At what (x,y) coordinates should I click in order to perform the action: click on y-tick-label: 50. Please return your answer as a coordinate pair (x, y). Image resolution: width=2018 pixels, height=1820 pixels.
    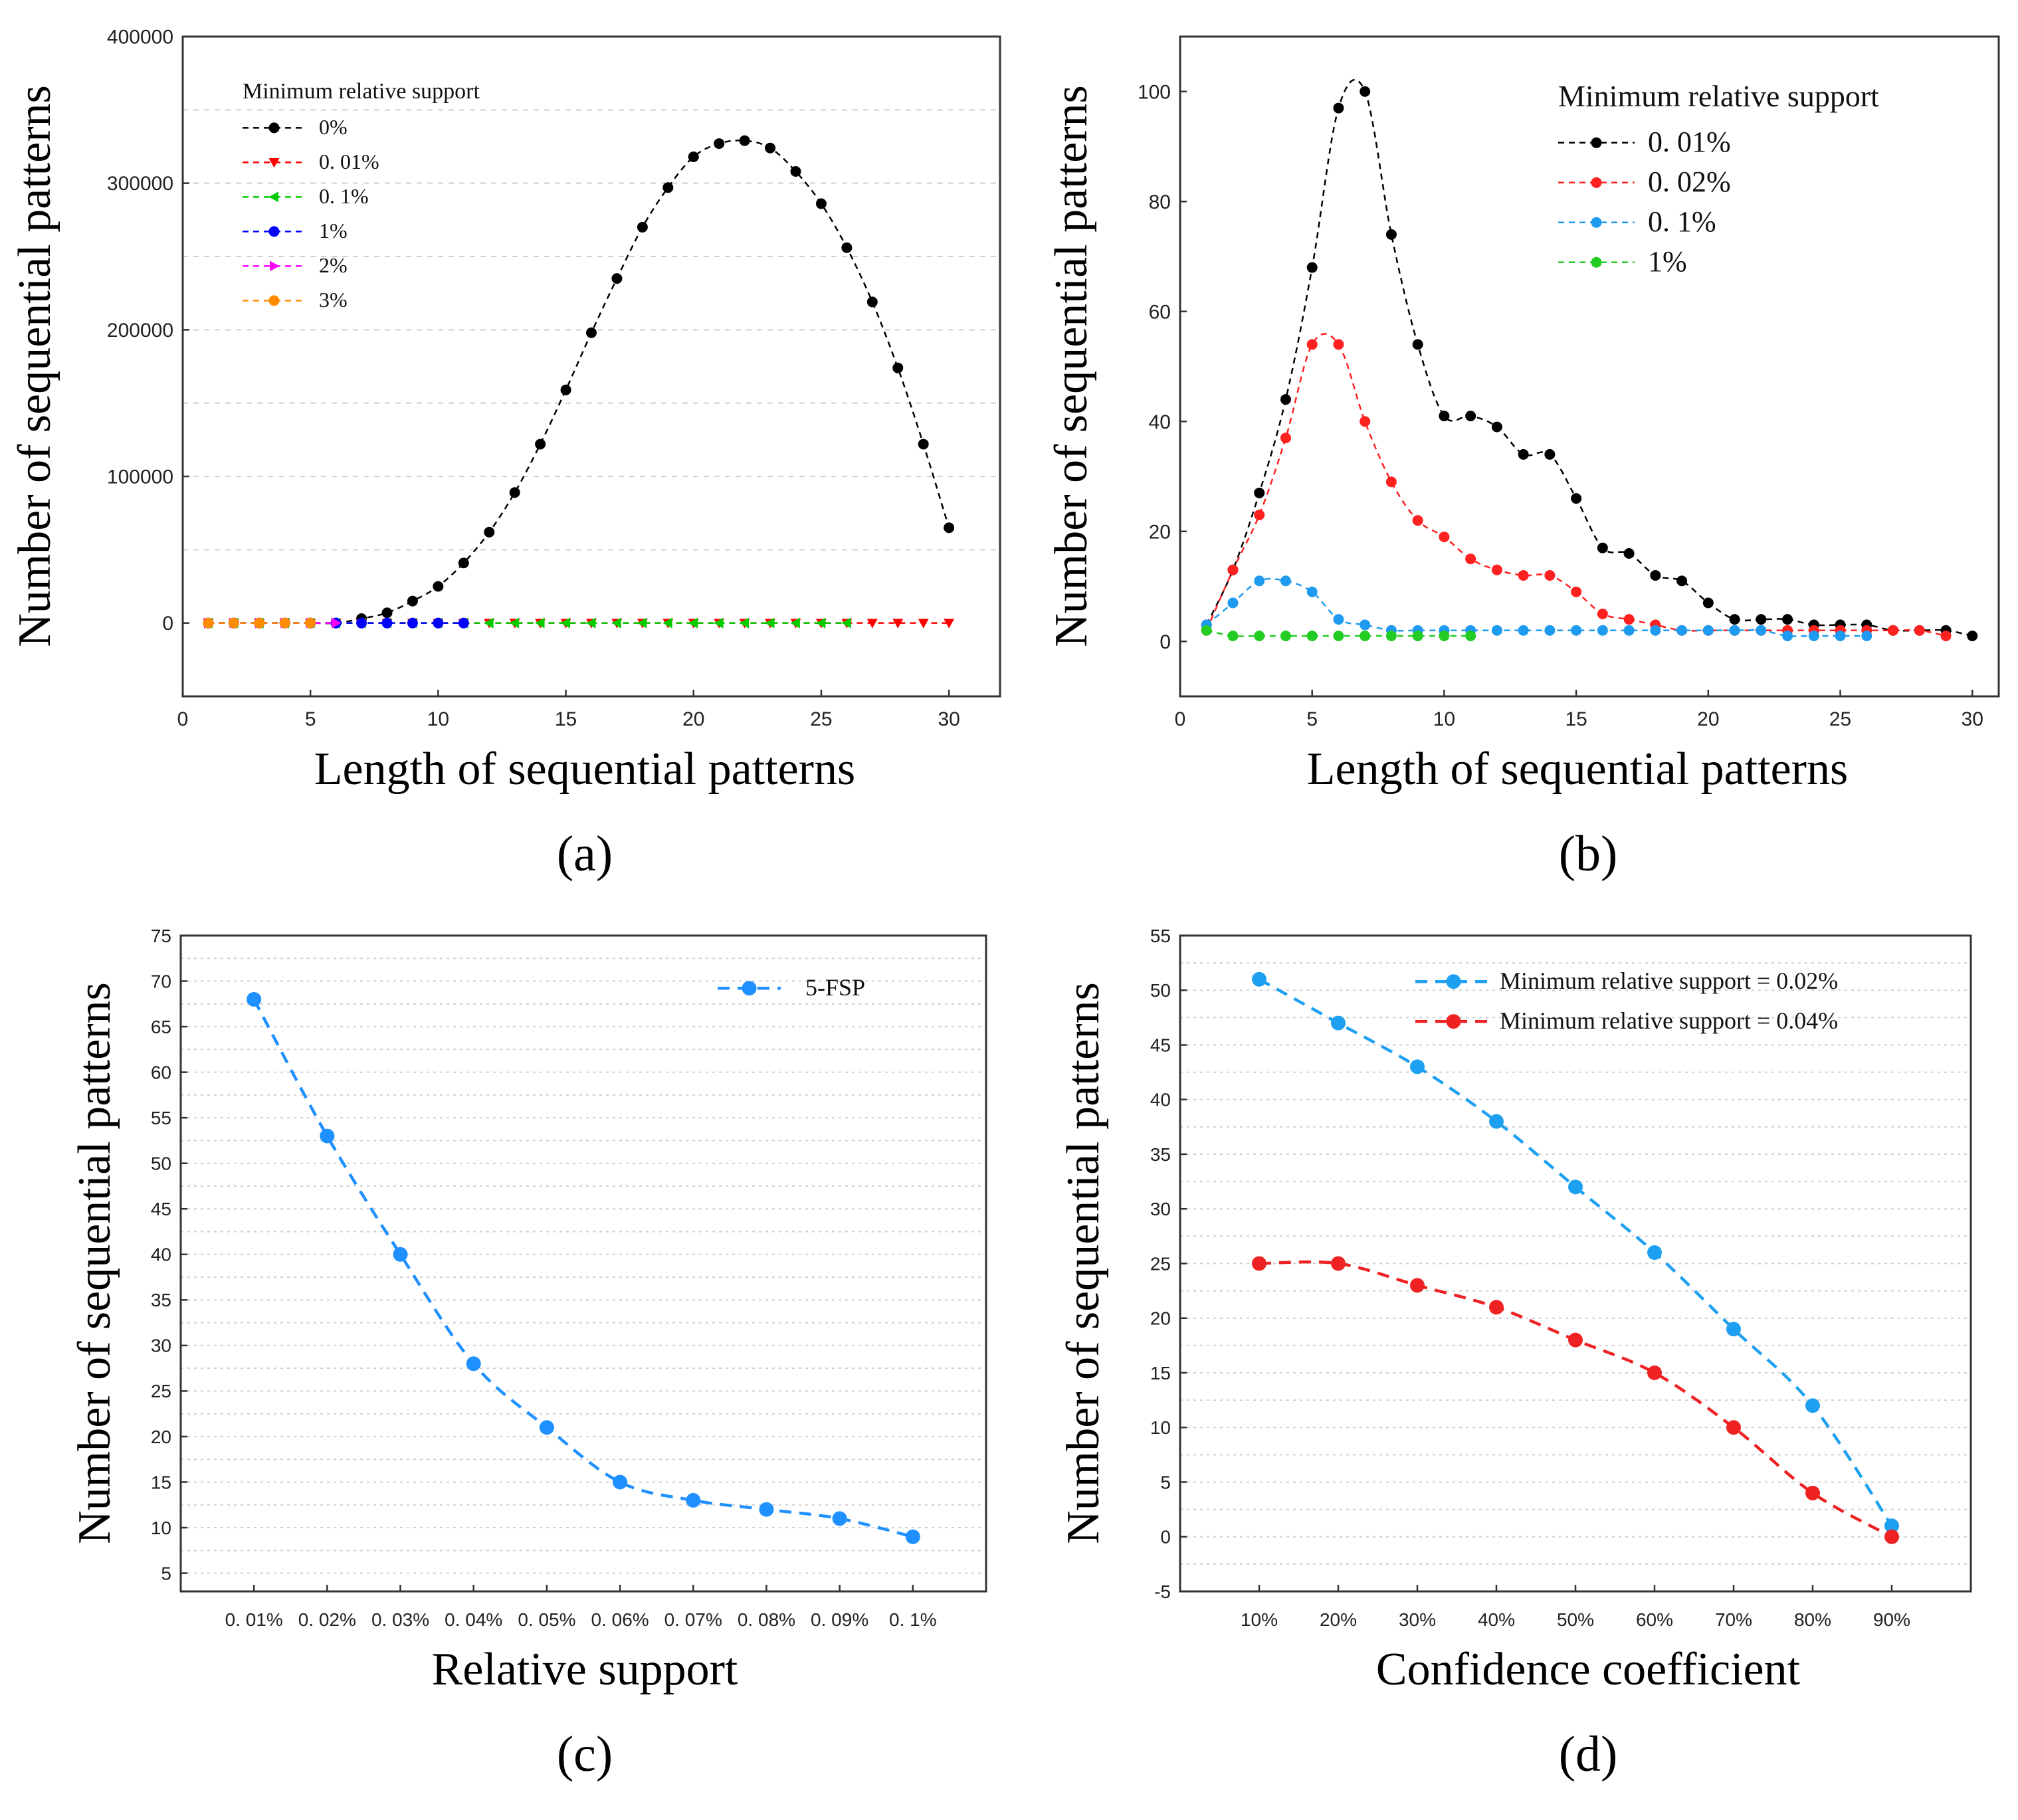
    Looking at the image, I should click on (161, 1164).